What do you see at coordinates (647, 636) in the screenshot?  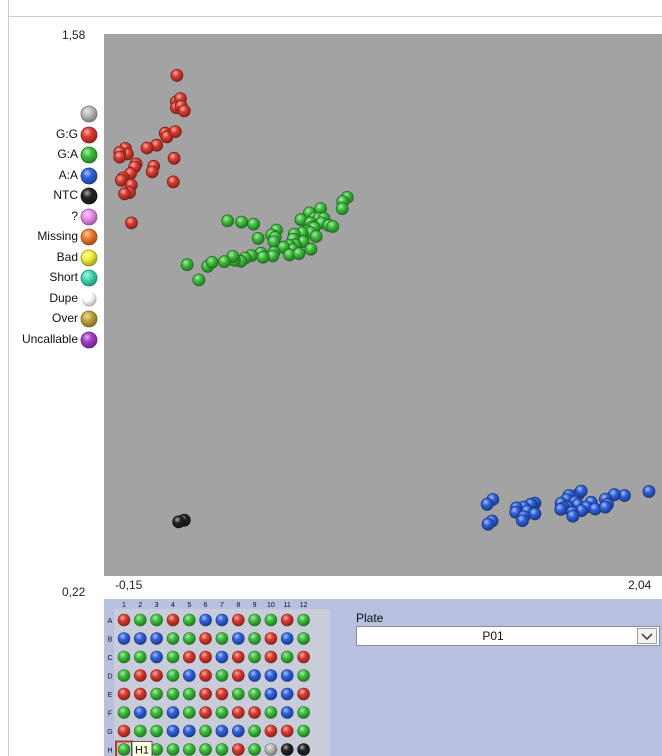 I see `dropdown-arrow-button` at bounding box center [647, 636].